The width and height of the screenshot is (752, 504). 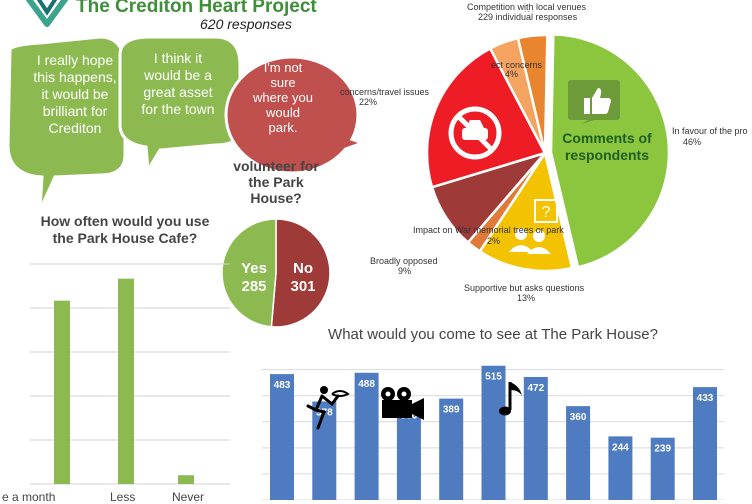 I want to click on parkhouse-bar-label-10: 433, so click(x=705, y=398).